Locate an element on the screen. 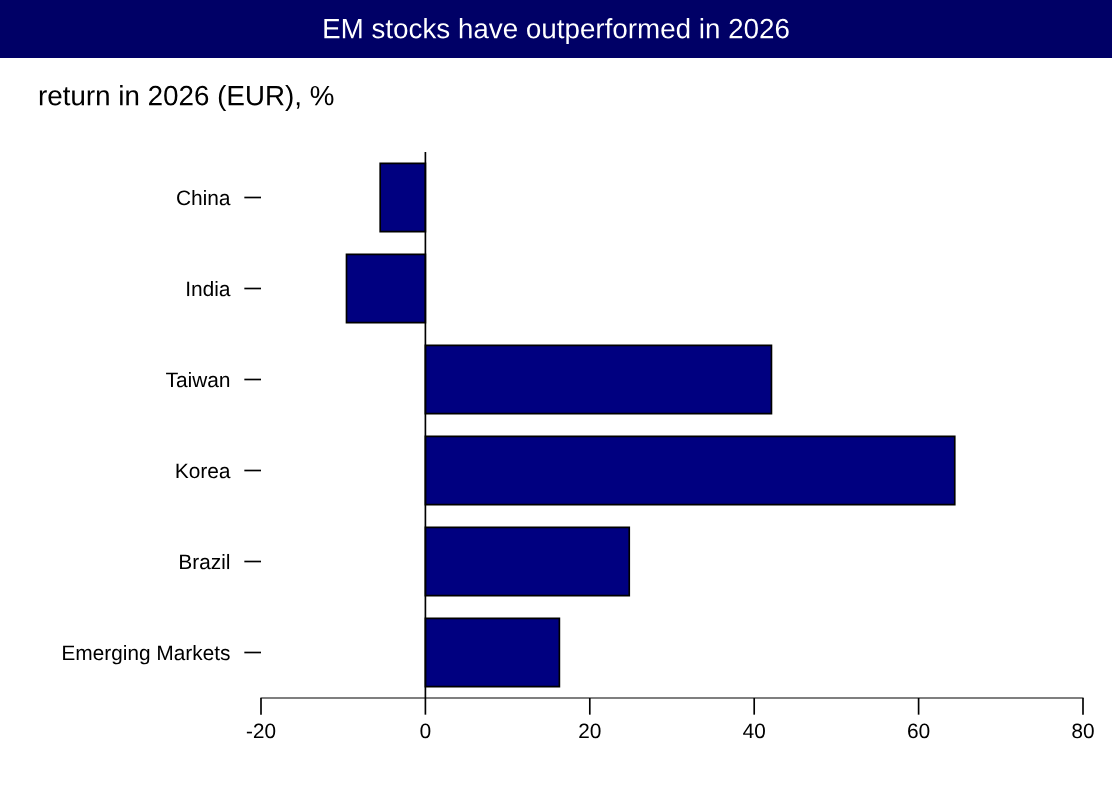 This screenshot has height=791, width=1112. y-tick-label: Emerging Markets is located at coordinates (146, 654).